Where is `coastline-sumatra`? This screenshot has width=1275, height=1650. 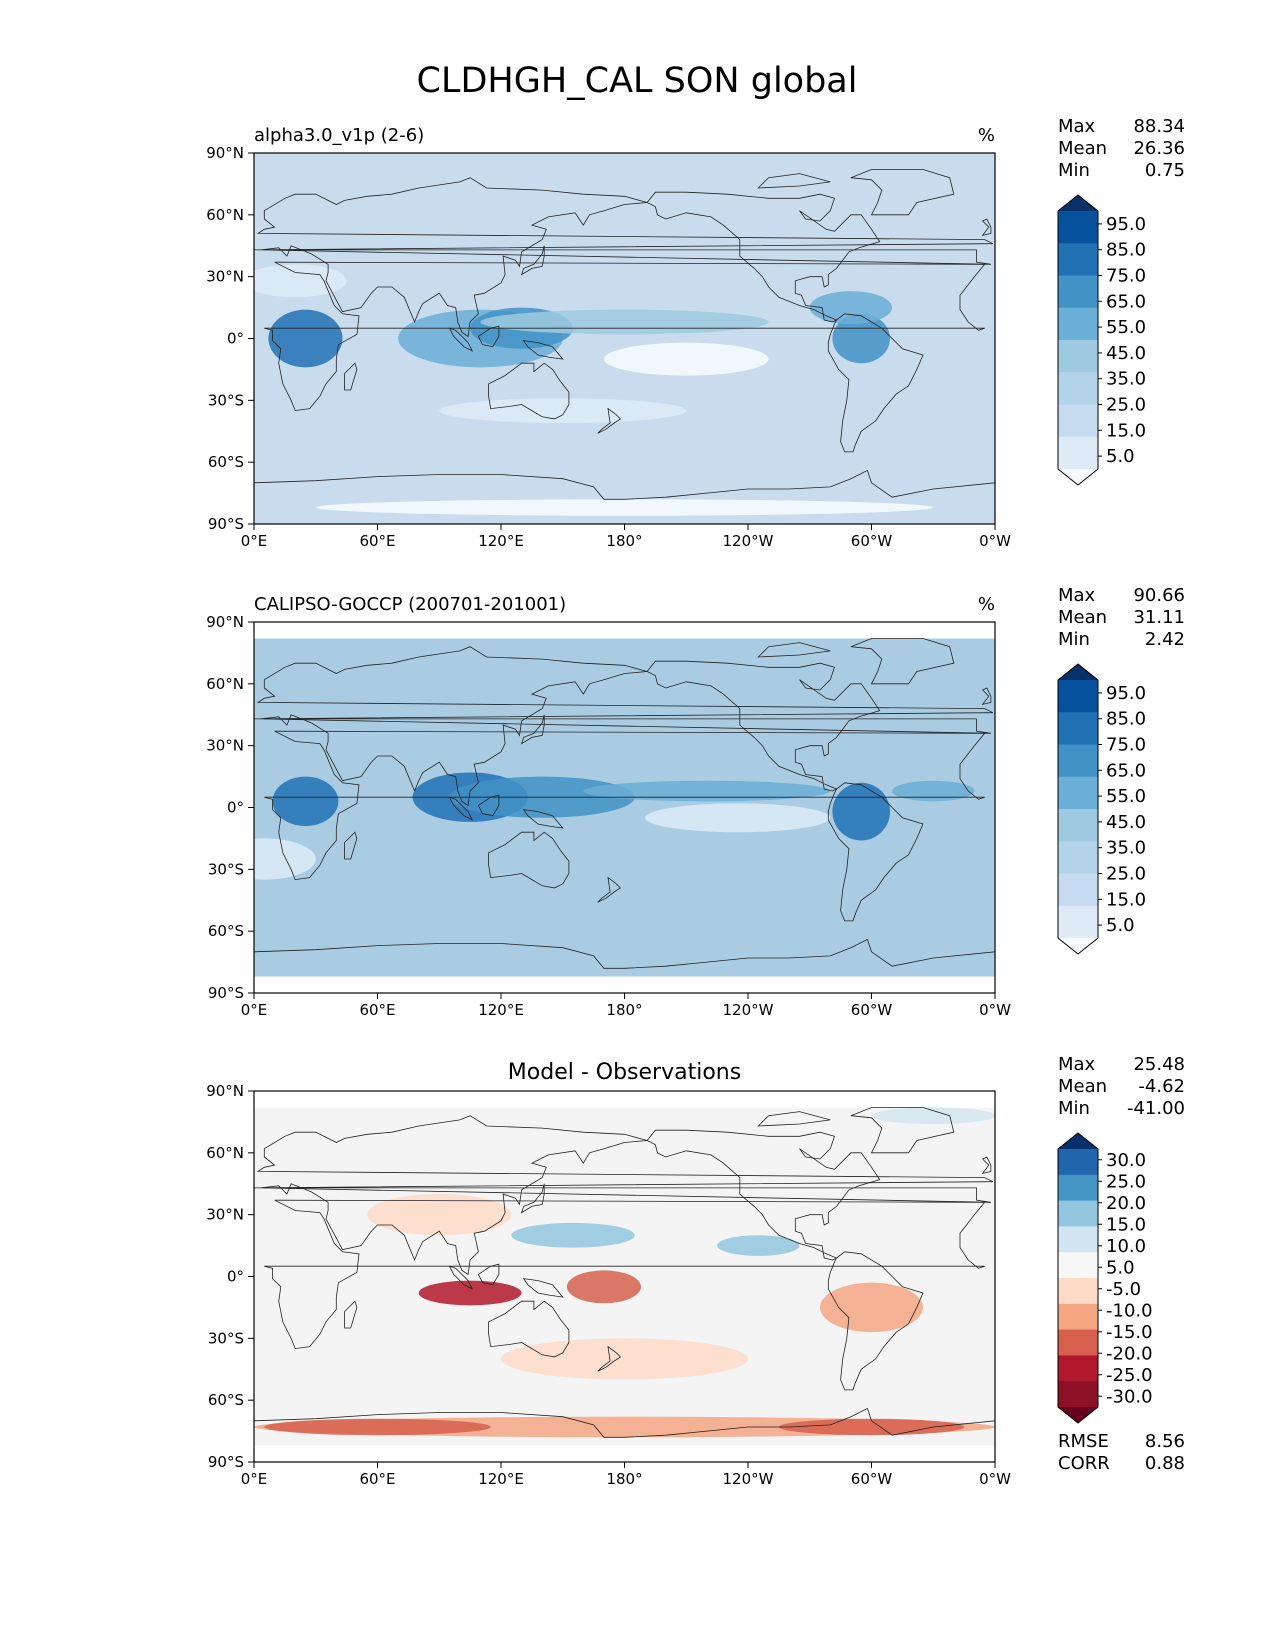
coastline-sumatra is located at coordinates (461, 808).